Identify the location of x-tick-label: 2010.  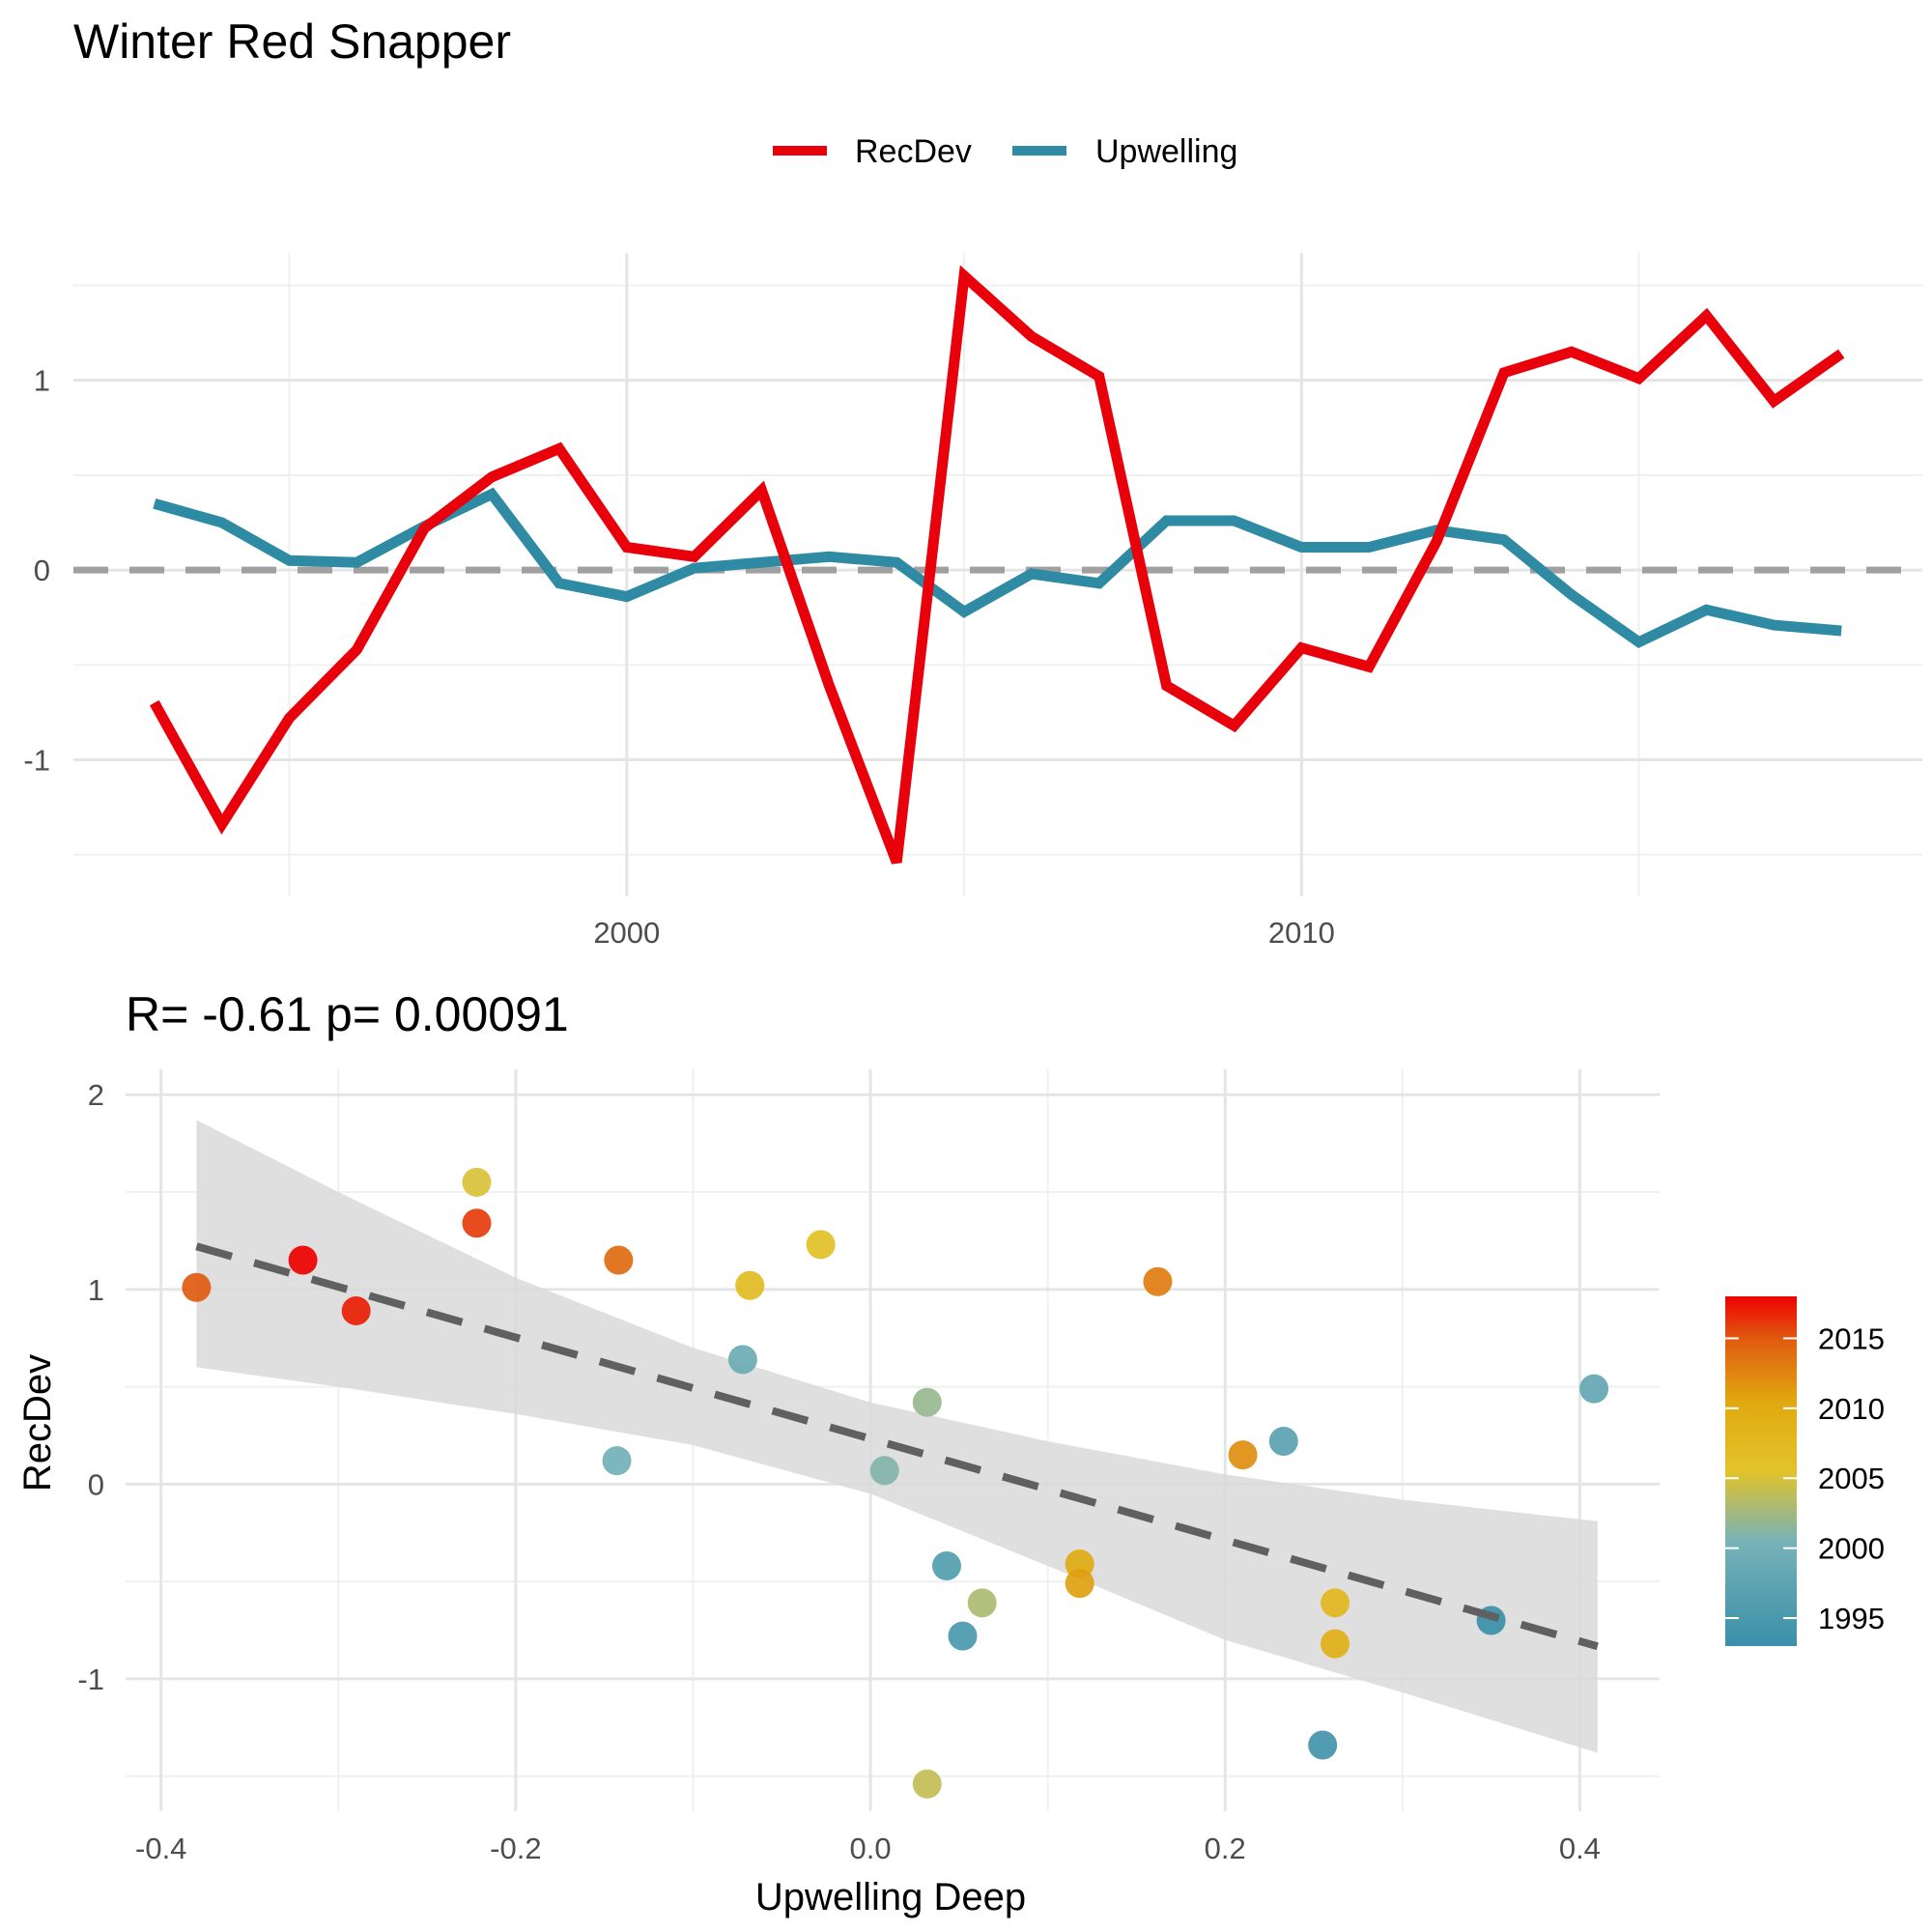
(1301, 933).